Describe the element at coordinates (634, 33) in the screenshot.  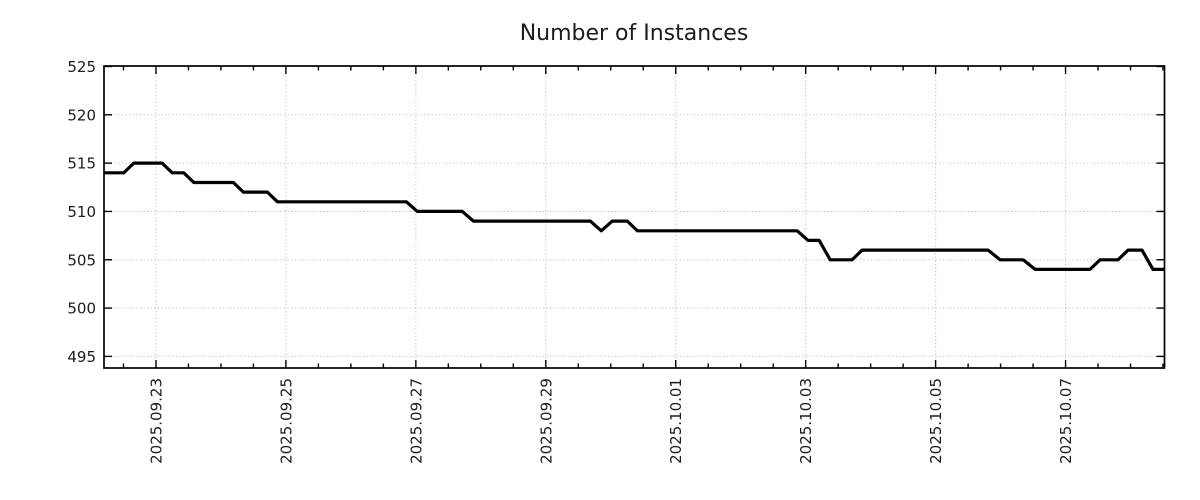
I see `chart-title: Number of Instances` at that location.